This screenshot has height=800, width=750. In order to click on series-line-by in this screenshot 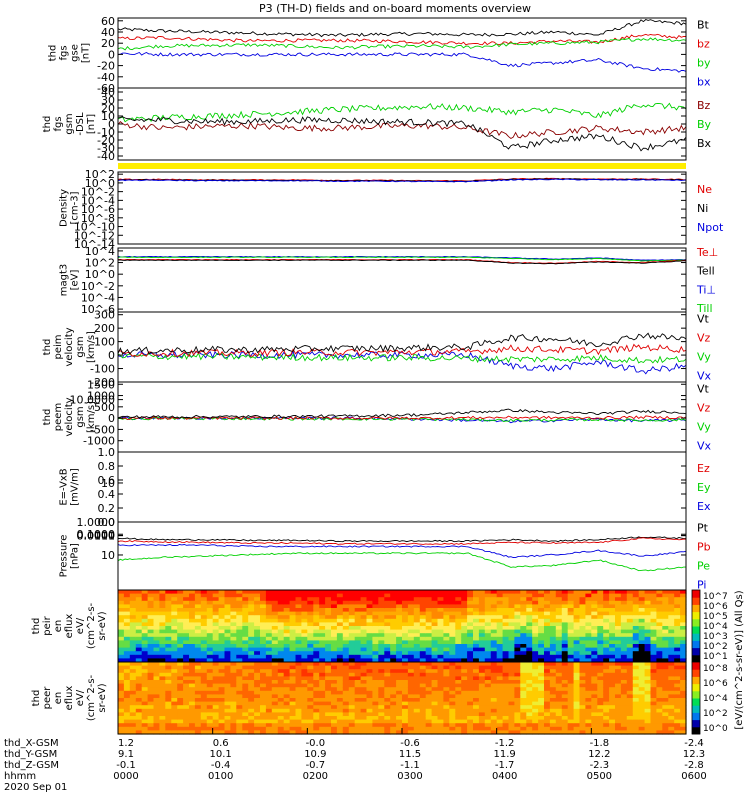, I will do `click(402, 44)`.